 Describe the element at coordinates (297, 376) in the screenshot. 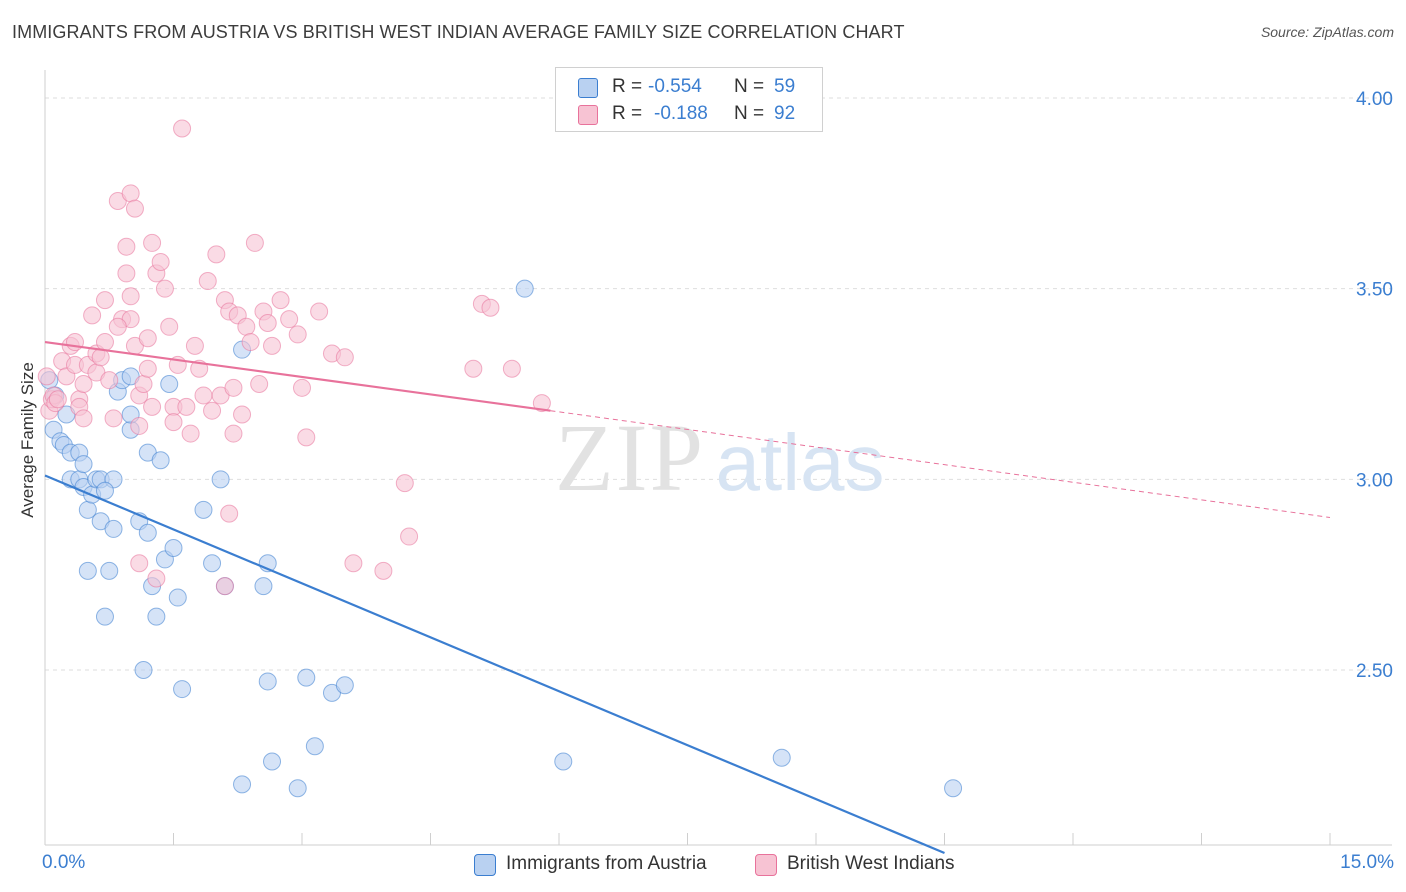

I see `trend-line-british-west-indians` at that location.